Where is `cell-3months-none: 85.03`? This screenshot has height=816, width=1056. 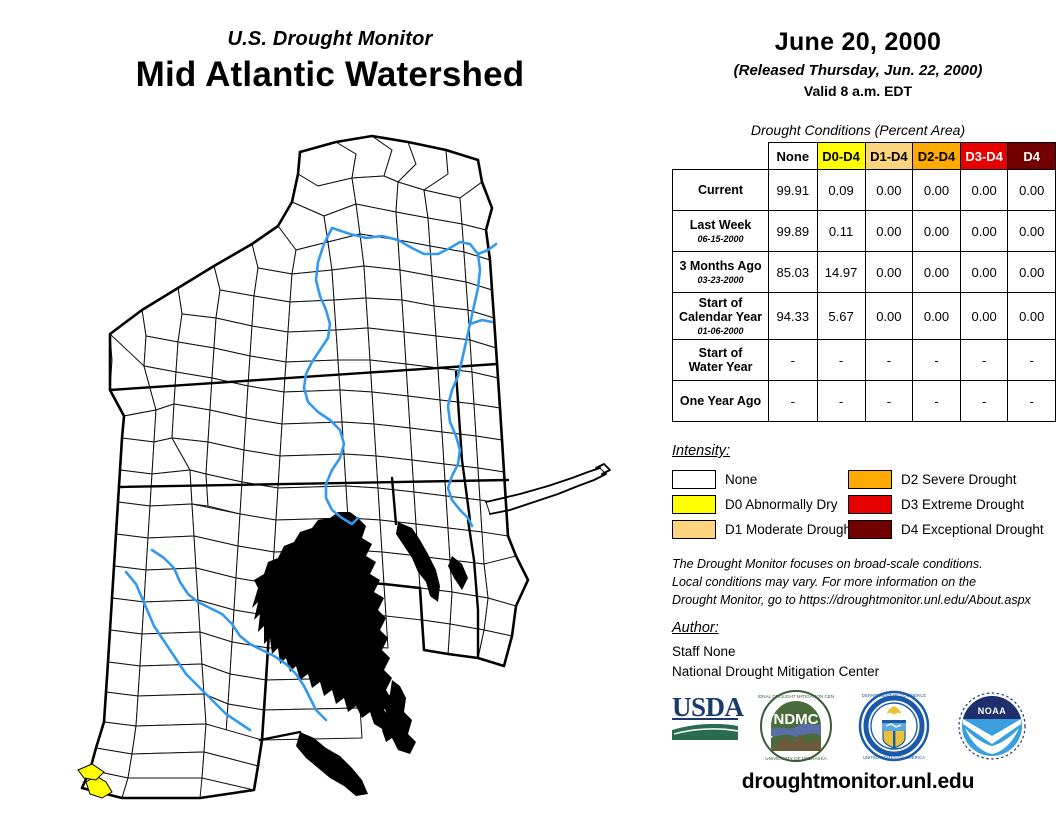 cell-3months-none: 85.03 is located at coordinates (793, 272).